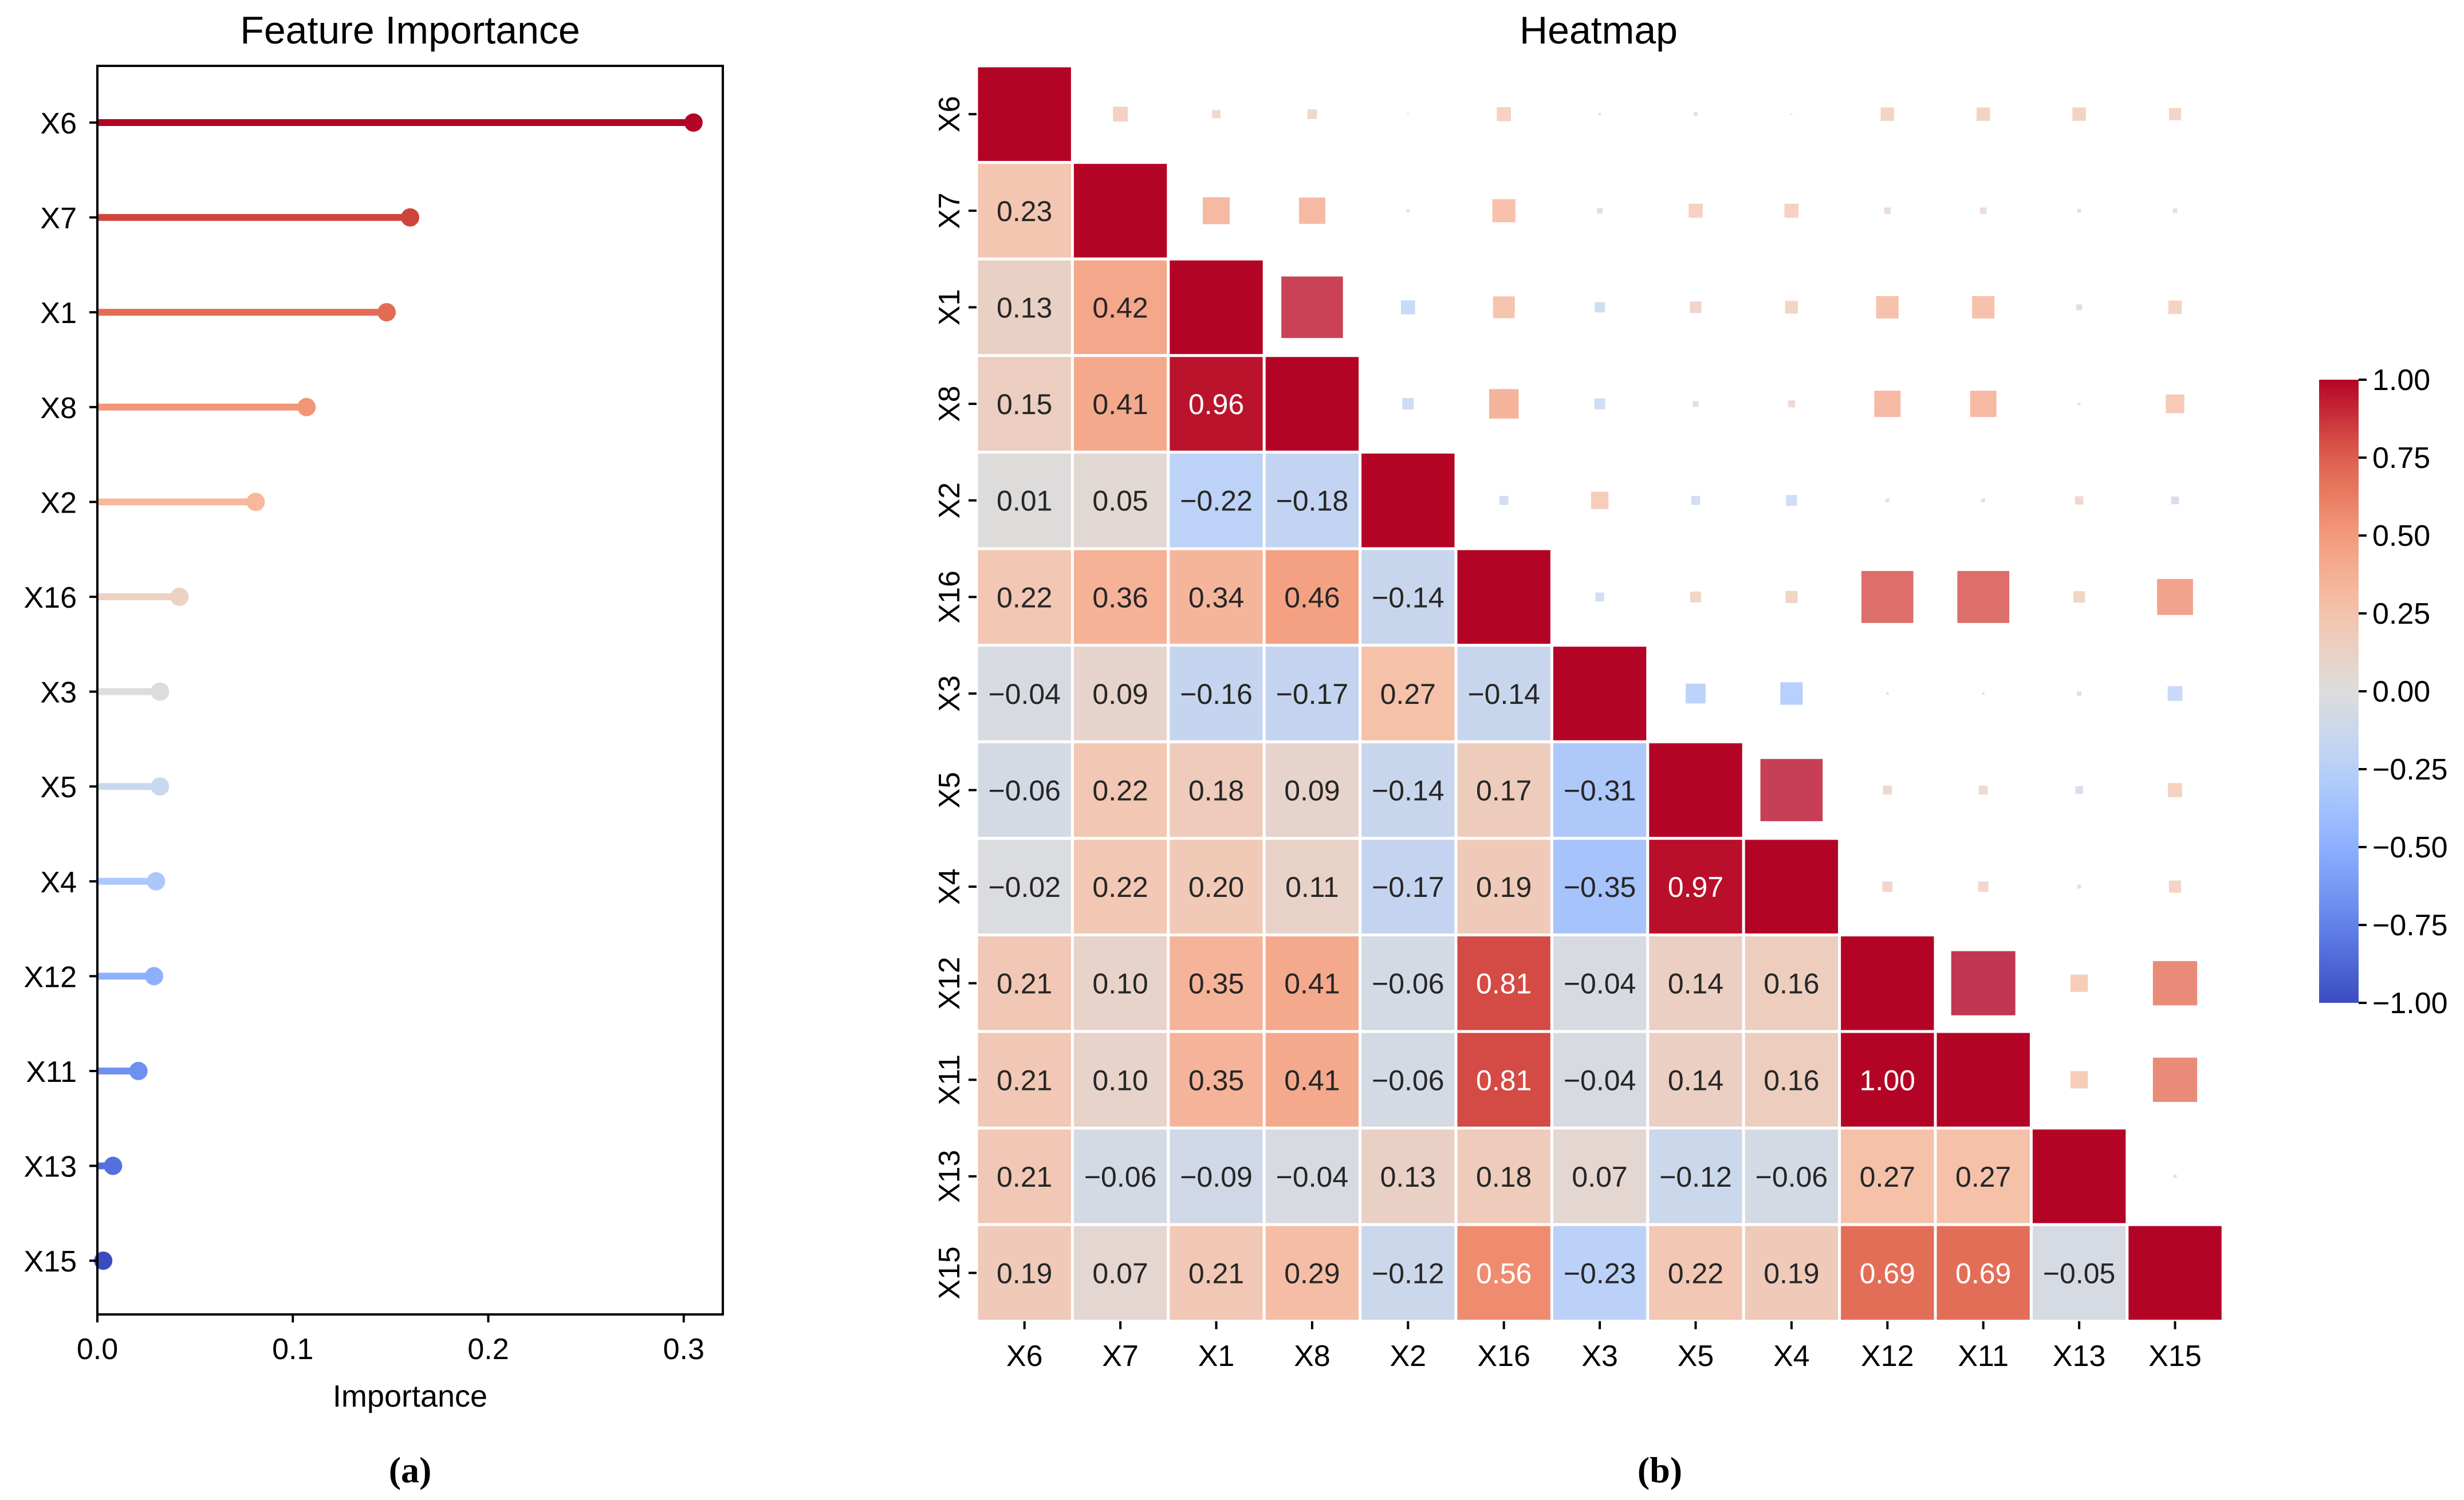 The height and width of the screenshot is (1500, 2464). Describe the element at coordinates (1983, 1356) in the screenshot. I see `heatmap-x-label-x11: X11` at that location.